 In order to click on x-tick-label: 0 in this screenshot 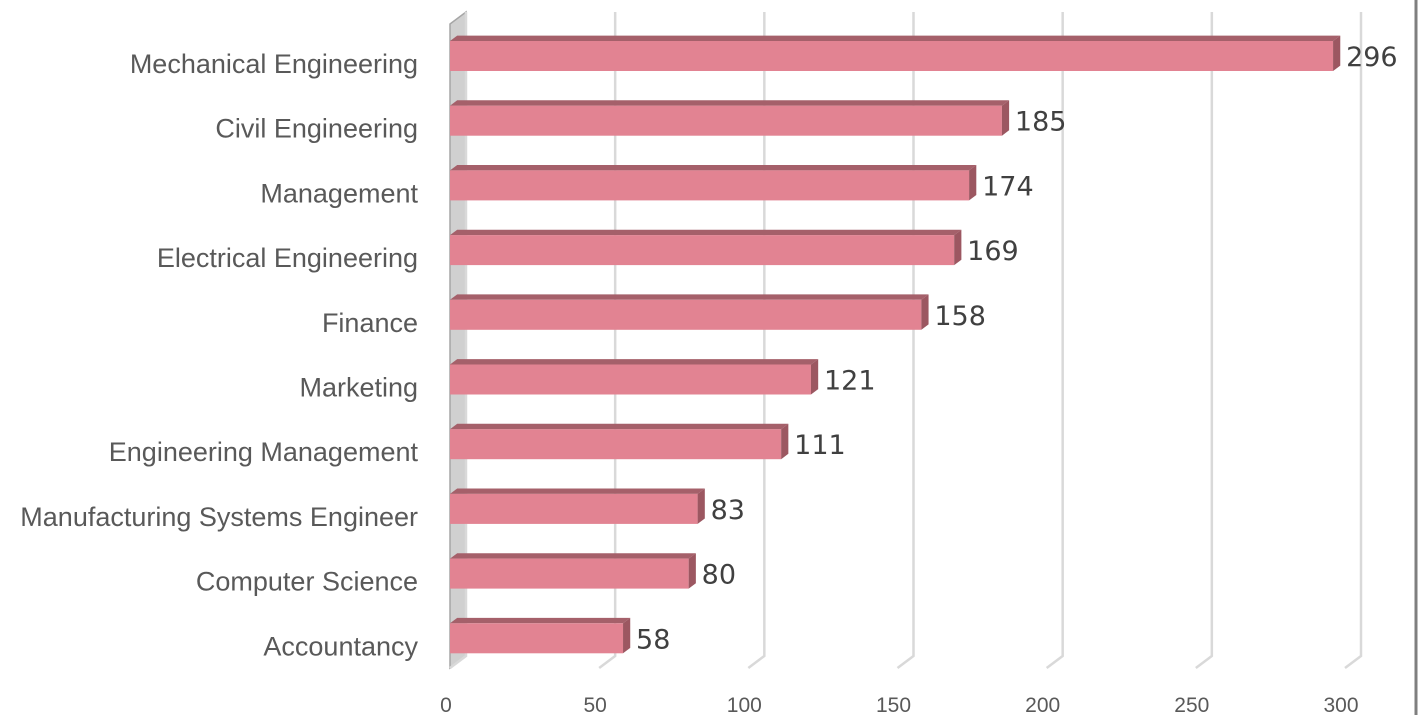, I will do `click(446, 704)`.